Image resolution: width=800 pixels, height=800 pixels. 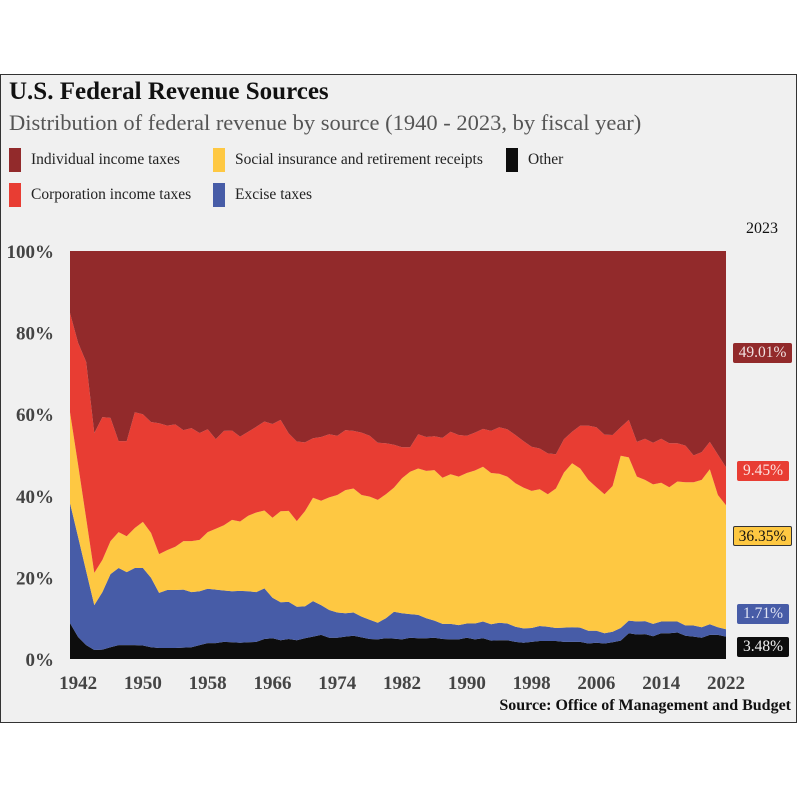 What do you see at coordinates (763, 647) in the screenshot?
I see `annotation-other: 3.48%` at bounding box center [763, 647].